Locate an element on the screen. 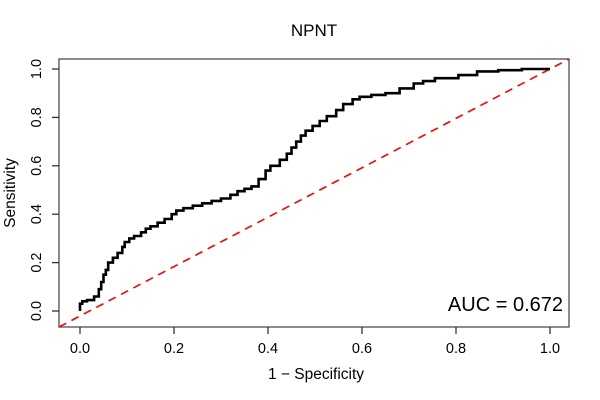  y-tick-label: 0.6 is located at coordinates (37, 166).